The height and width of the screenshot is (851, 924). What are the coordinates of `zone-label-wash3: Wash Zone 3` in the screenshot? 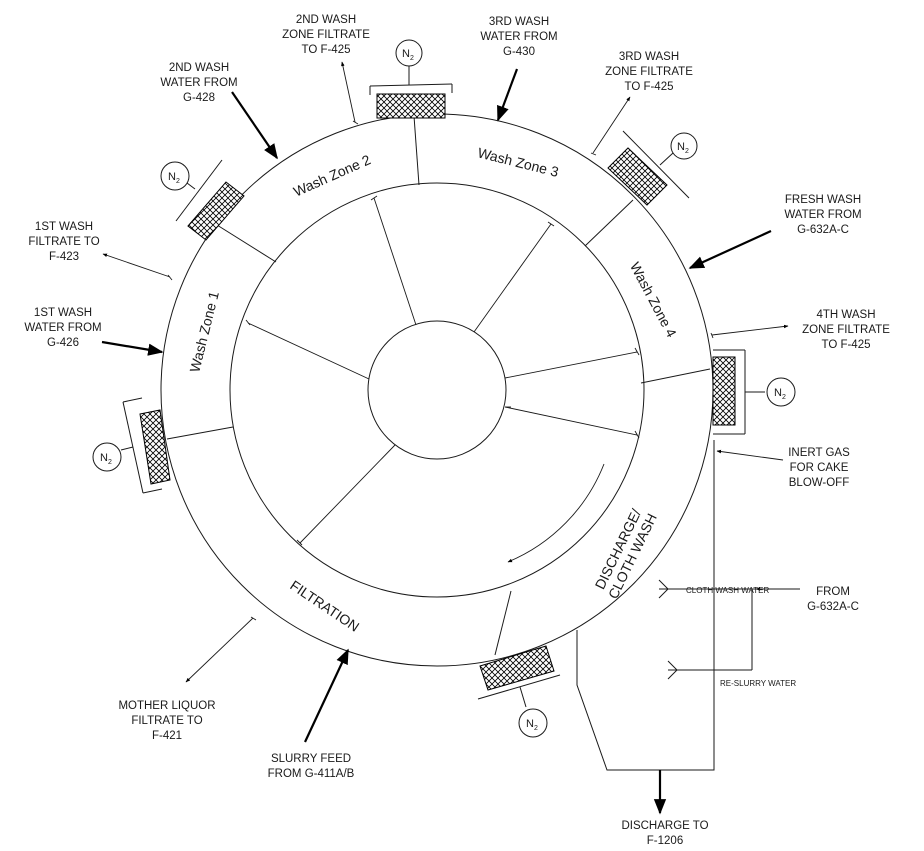 It's located at (518, 162).